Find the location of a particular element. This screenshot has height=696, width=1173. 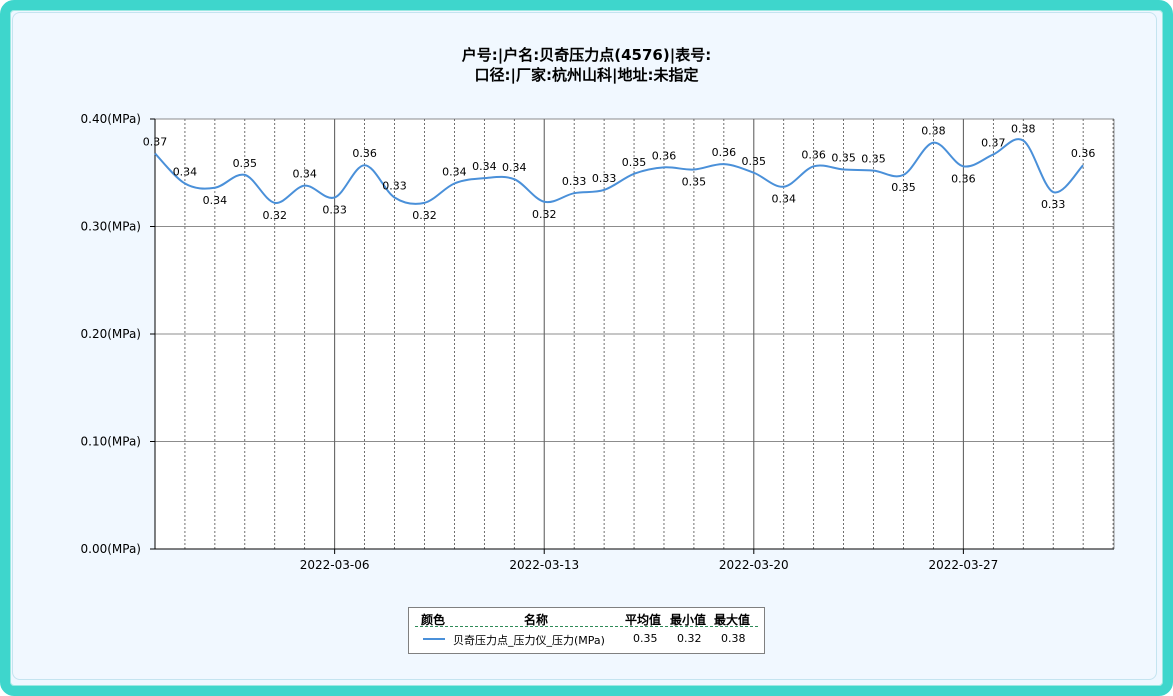

y-tick-label: 0.30(MPa) is located at coordinates (111, 227).